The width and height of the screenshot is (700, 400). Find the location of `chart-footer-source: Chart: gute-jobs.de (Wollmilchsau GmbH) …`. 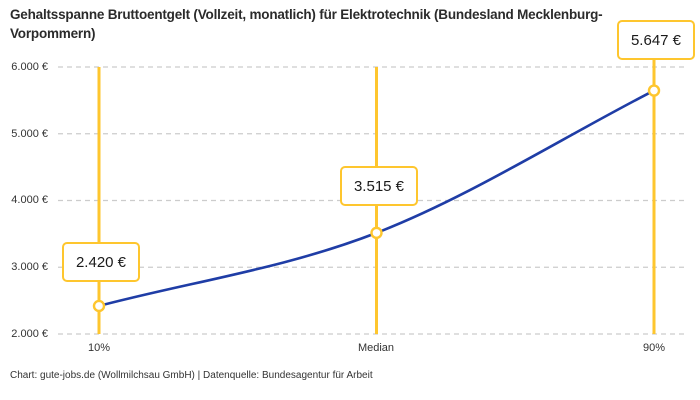

chart-footer-source: Chart: gute-jobs.de (Wollmilchsau GmbH) … is located at coordinates (191, 375).